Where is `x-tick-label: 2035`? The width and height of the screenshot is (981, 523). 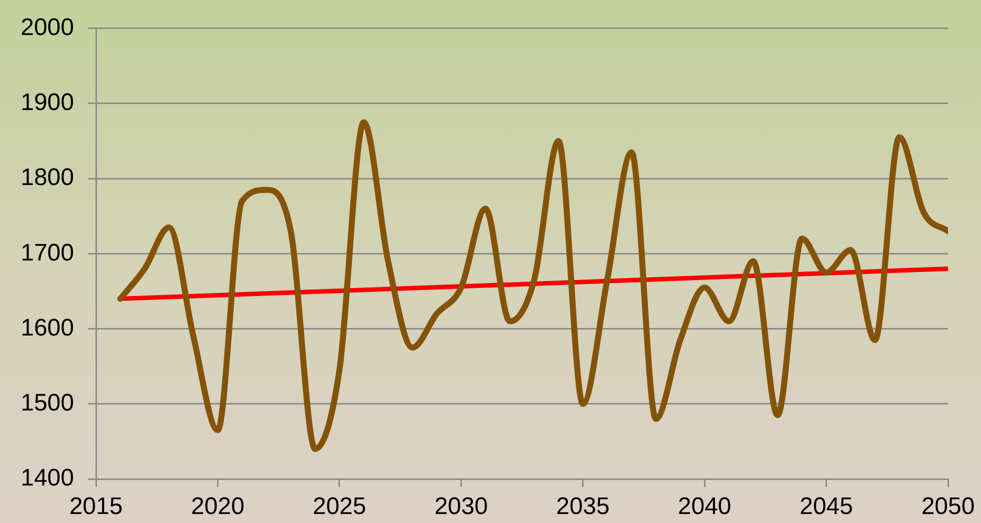 x-tick-label: 2035 is located at coordinates (583, 506).